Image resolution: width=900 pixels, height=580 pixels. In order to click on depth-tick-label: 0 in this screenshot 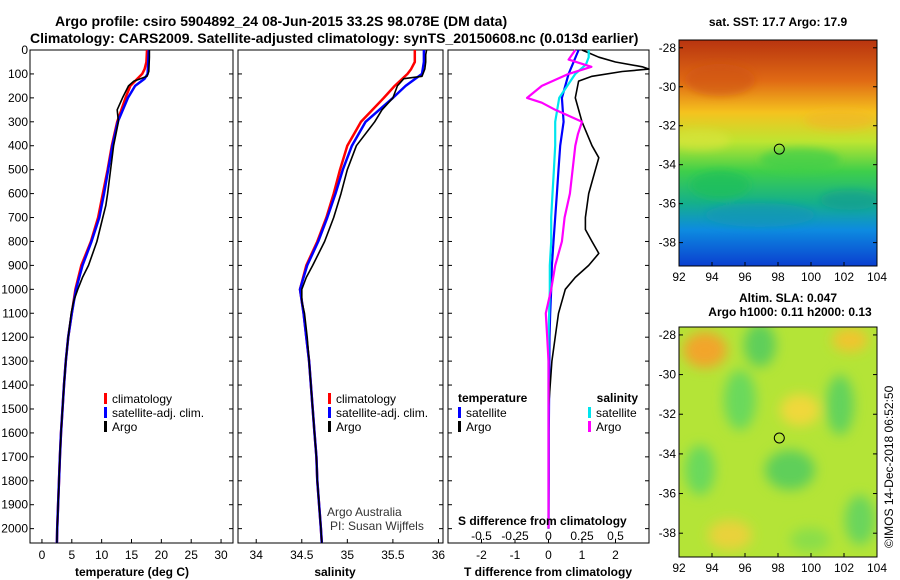, I will do `click(24, 50)`.